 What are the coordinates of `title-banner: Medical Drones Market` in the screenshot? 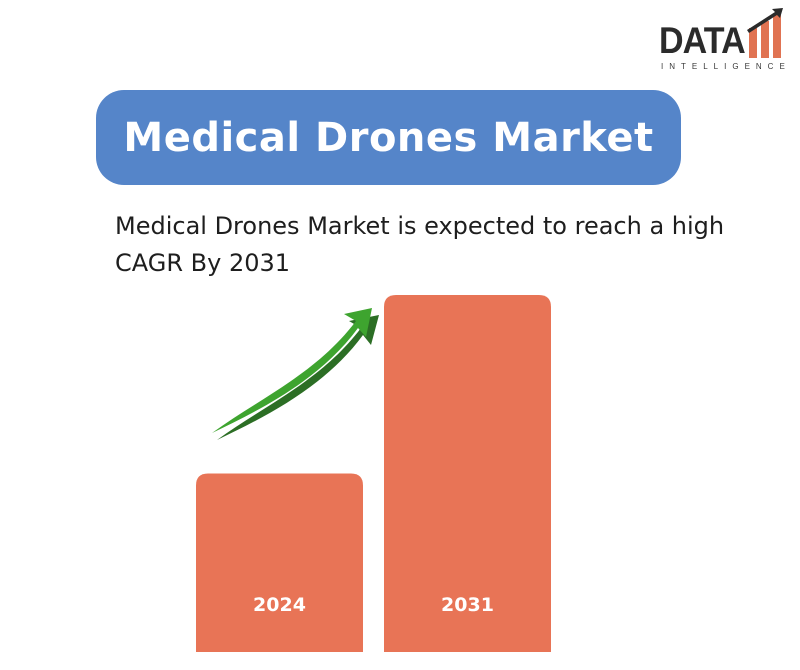 It's located at (388, 137).